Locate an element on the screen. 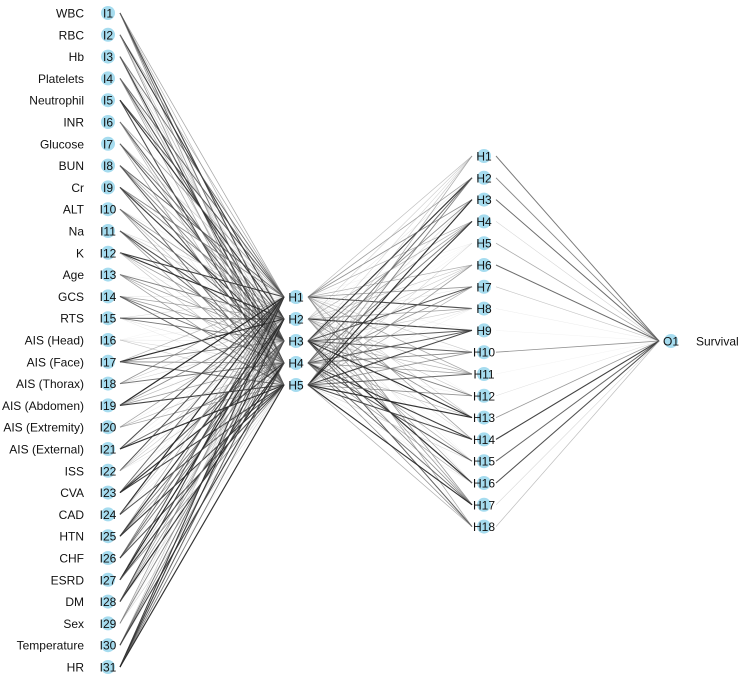 Image resolution: width=741 pixels, height=681 pixels. hidden2-node-4-label: H4 is located at coordinates (484, 222).